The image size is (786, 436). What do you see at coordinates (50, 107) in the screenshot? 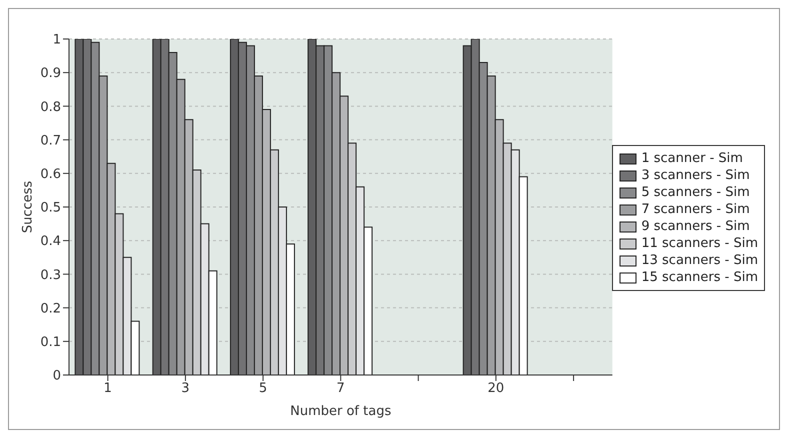
I see `y-tick-label: 0.8` at bounding box center [50, 107].